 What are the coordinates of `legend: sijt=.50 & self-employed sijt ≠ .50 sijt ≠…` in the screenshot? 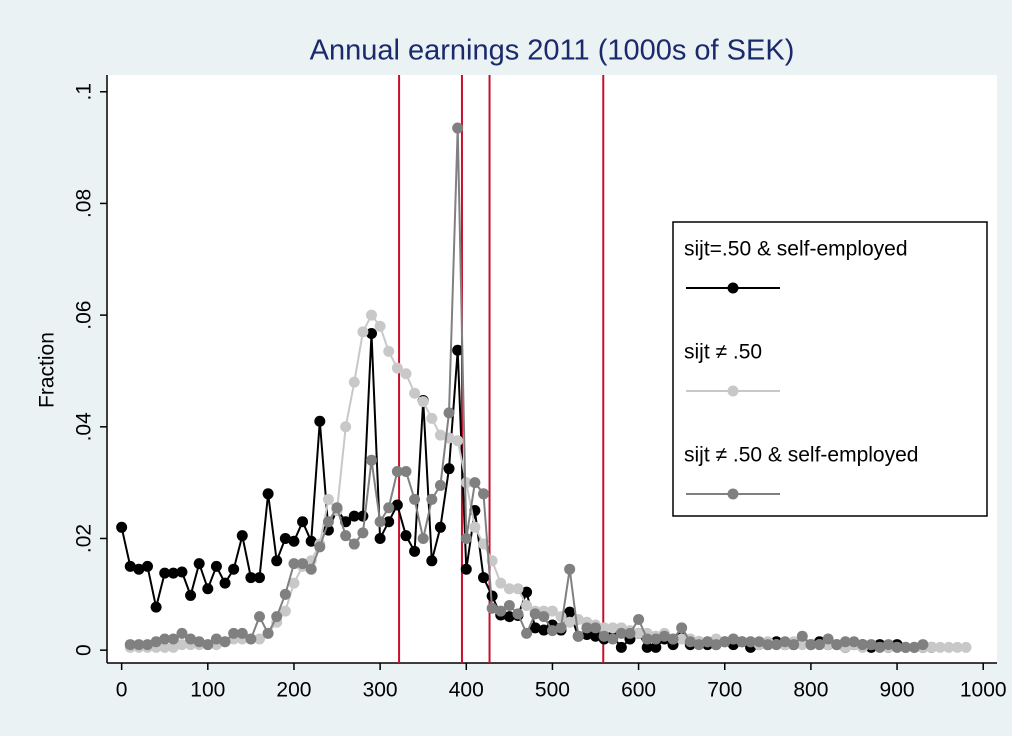 It's located at (830, 369).